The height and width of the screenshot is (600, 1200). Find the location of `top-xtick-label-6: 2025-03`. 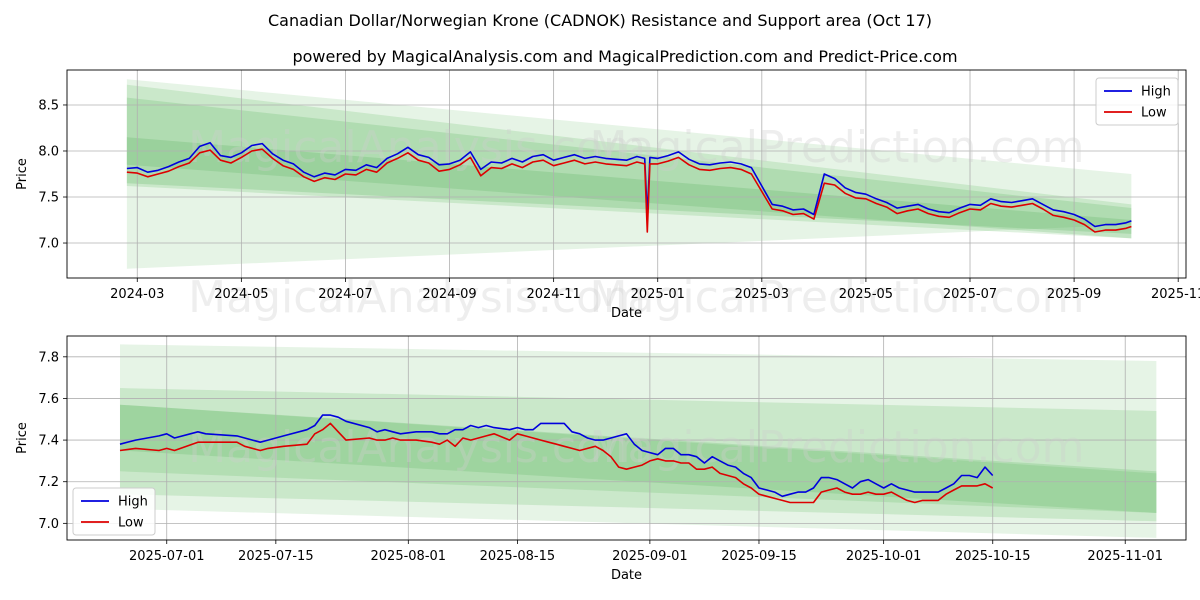

top-xtick-label-6: 2025-03 is located at coordinates (762, 294).